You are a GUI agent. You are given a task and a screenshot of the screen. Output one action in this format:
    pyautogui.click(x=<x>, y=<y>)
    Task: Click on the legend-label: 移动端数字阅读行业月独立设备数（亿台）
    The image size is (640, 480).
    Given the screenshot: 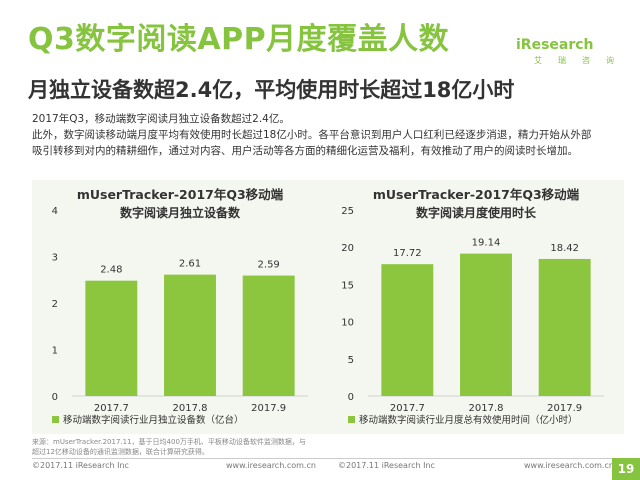 What is the action you would take?
    pyautogui.click(x=153, y=420)
    